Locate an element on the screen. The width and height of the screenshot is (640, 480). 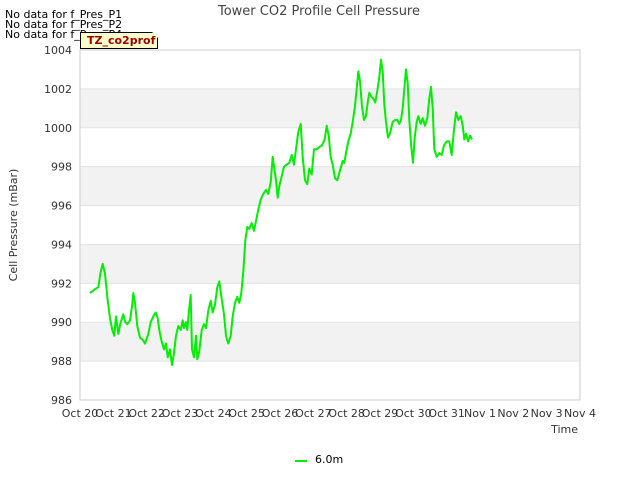
y-tick-label: 996 is located at coordinates (61, 206).